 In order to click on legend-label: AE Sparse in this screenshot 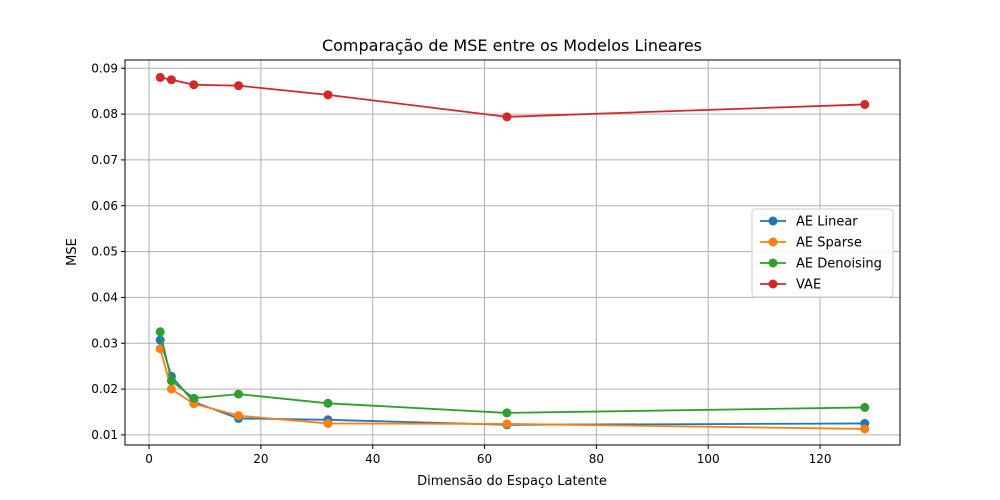, I will do `click(829, 243)`.